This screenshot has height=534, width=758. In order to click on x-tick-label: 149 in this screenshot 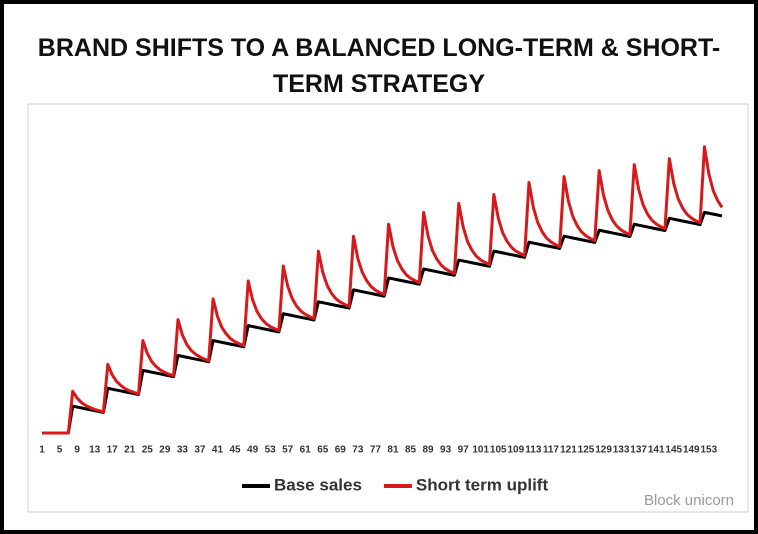, I will do `click(691, 450)`.